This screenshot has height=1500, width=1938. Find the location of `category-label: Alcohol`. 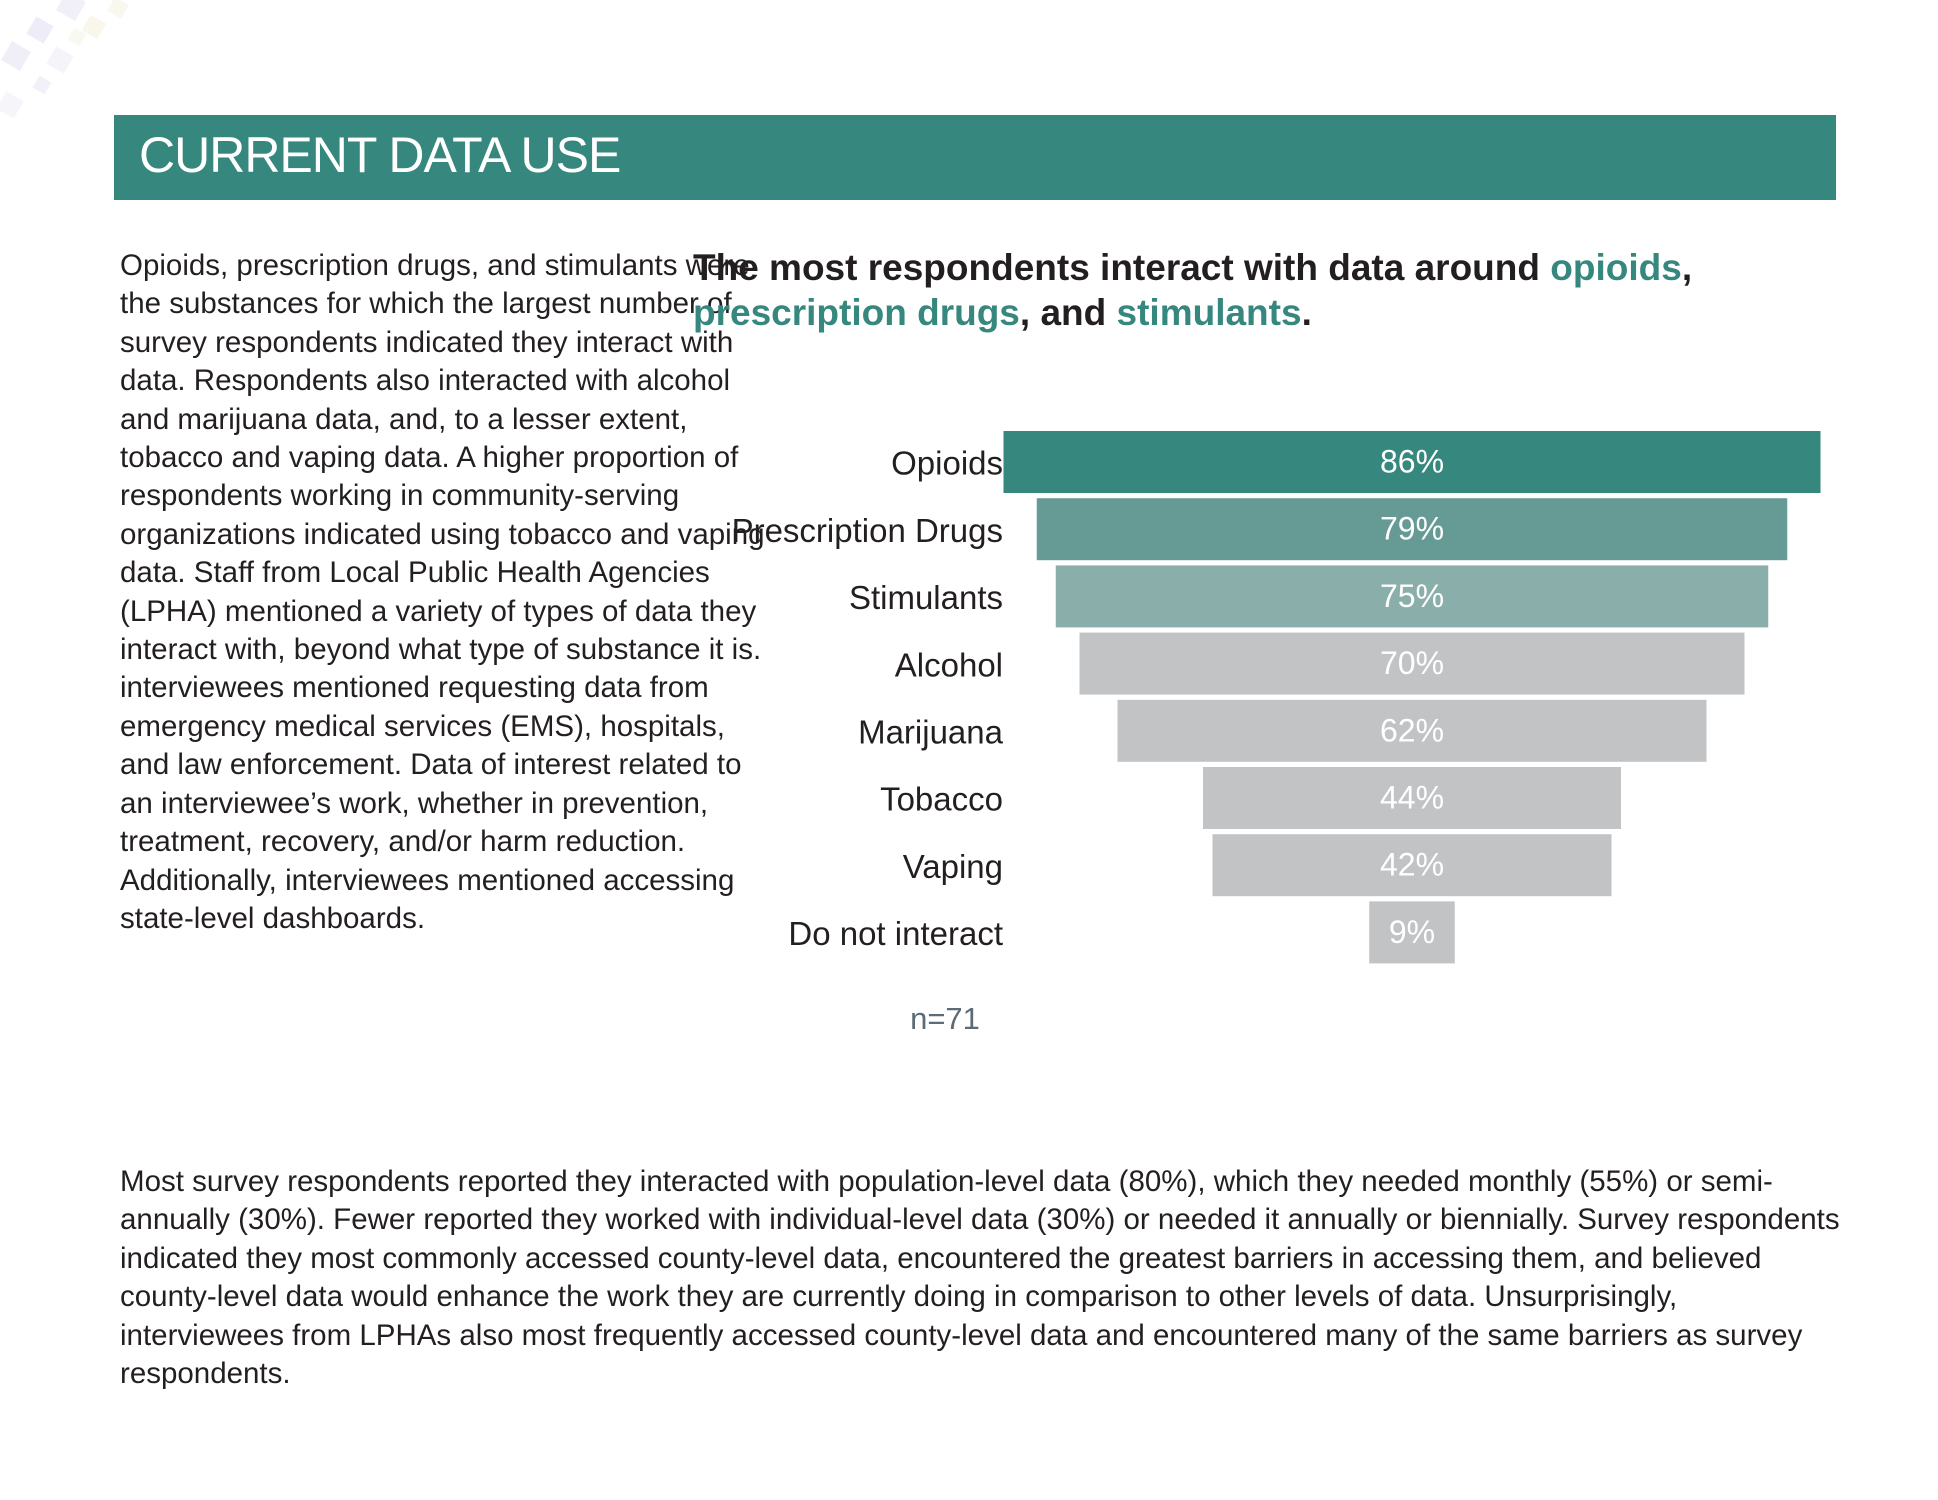

category-label: Alcohol is located at coordinates (949, 664).